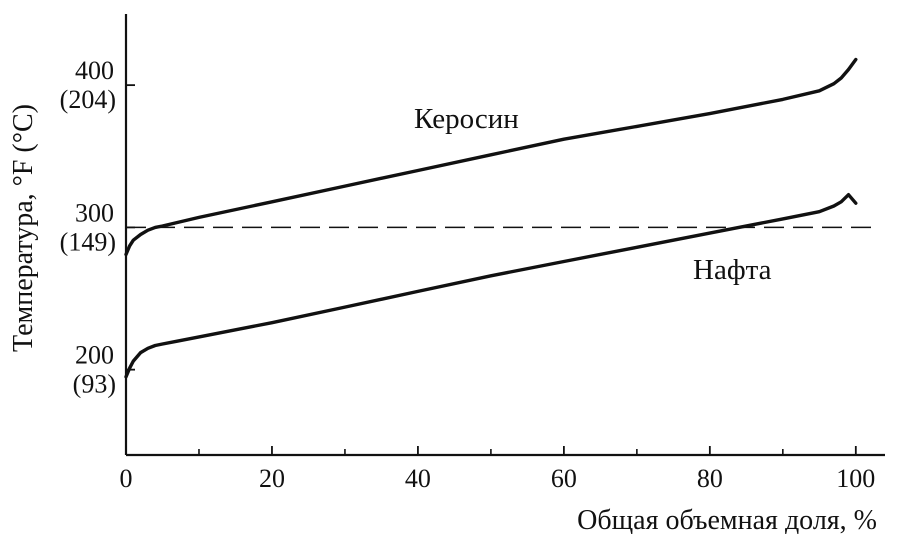 This screenshot has width=915, height=534. Describe the element at coordinates (94, 355) in the screenshot. I see `y-tick-label: 200` at that location.